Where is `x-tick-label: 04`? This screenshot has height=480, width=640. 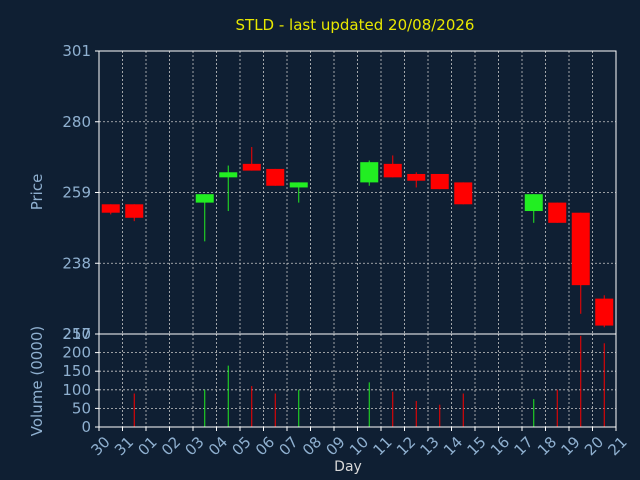 x-tick-label: 04 is located at coordinates (218, 446).